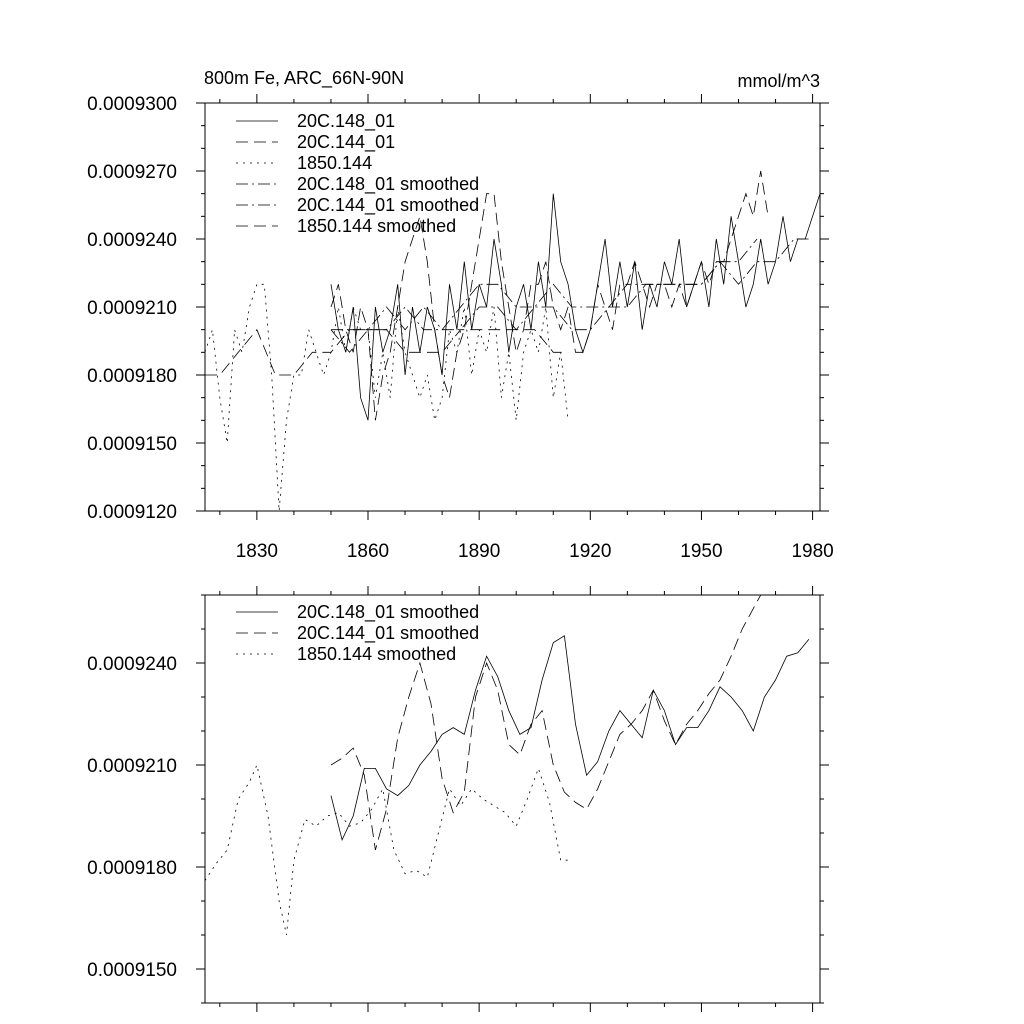 The height and width of the screenshot is (1024, 1024). I want to click on chart-title: 800m Fe, ARC_66N-90N, so click(304, 78).